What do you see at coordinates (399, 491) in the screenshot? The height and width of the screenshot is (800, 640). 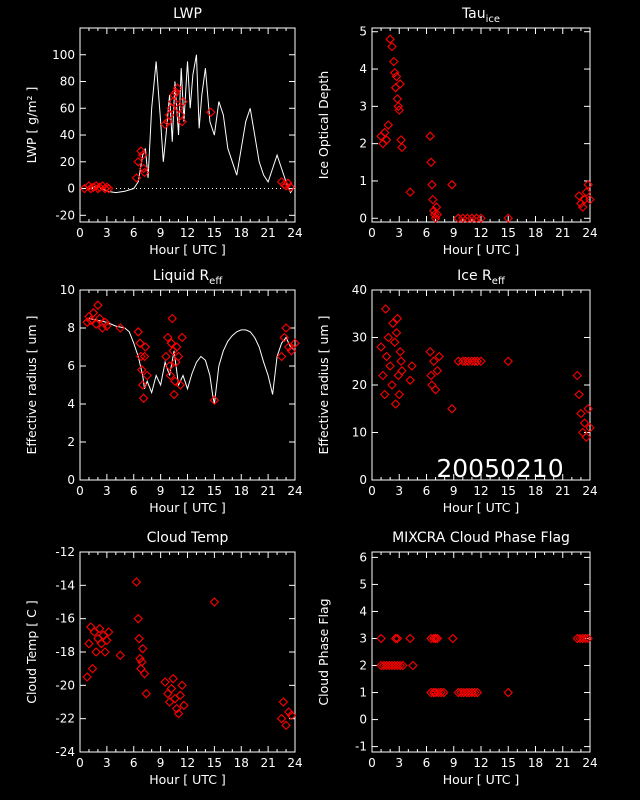 I see `x-tick-label: 3` at bounding box center [399, 491].